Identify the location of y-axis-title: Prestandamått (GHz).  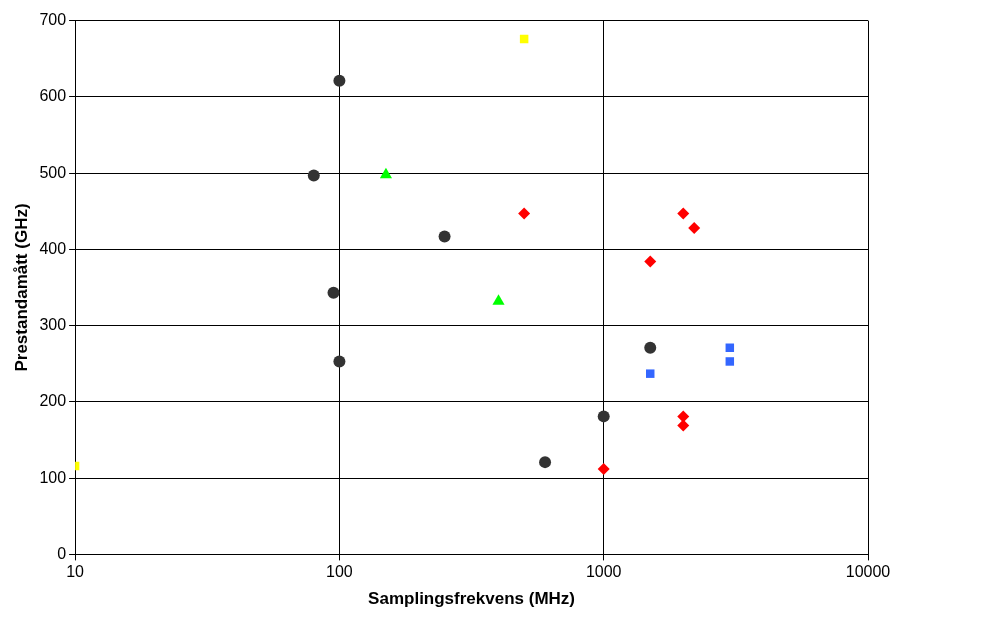
(21, 287).